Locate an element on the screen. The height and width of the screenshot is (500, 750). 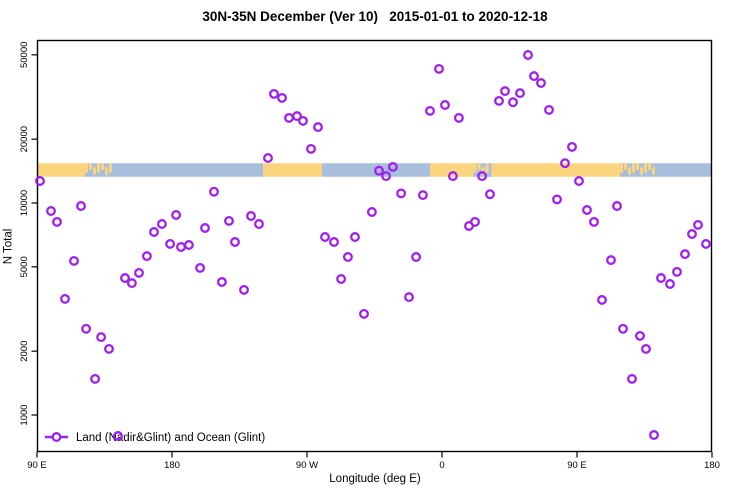
x-tick-label: 0 is located at coordinates (441, 465).